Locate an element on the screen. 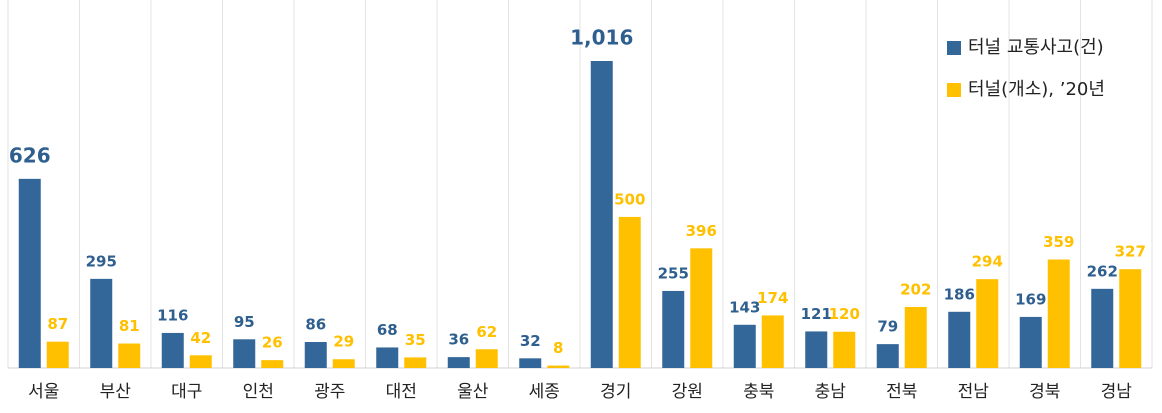 The width and height of the screenshot is (1162, 413). data-label: 294 is located at coordinates (987, 262).